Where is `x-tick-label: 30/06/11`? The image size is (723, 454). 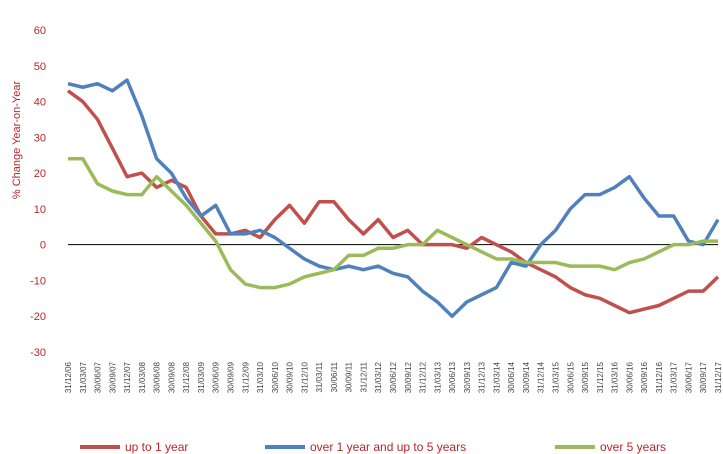
x-tick-label: 30/06/11 is located at coordinates (334, 376).